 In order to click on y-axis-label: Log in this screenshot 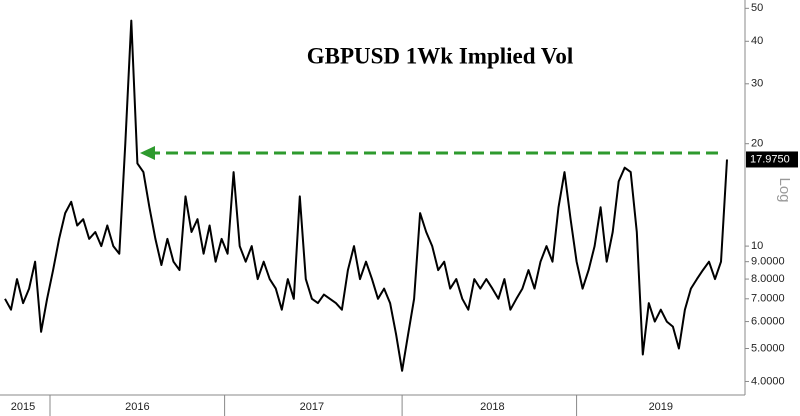, I will do `click(784, 189)`.